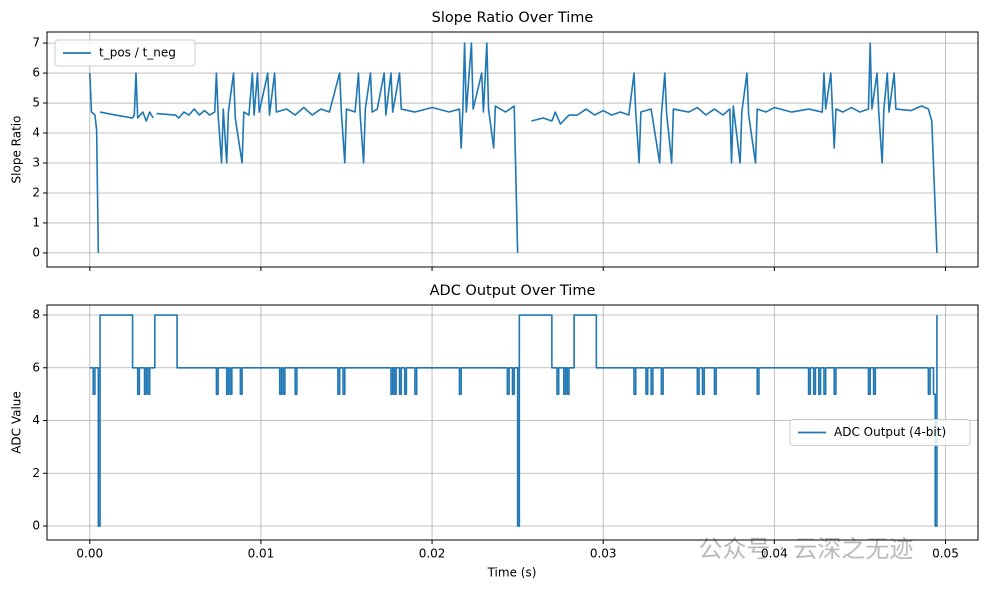  Describe the element at coordinates (137, 53) in the screenshot. I see `legend-label: t_pos / t_neg` at that location.